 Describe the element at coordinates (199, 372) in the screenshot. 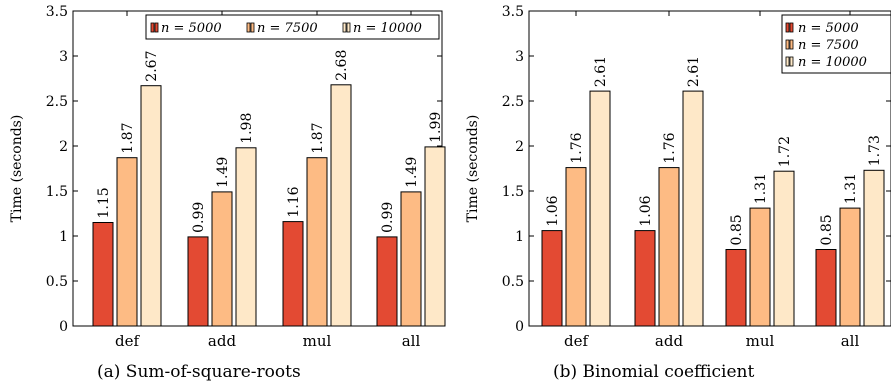

I see `caption-a: (a) Sum-of-square-roots` at that location.